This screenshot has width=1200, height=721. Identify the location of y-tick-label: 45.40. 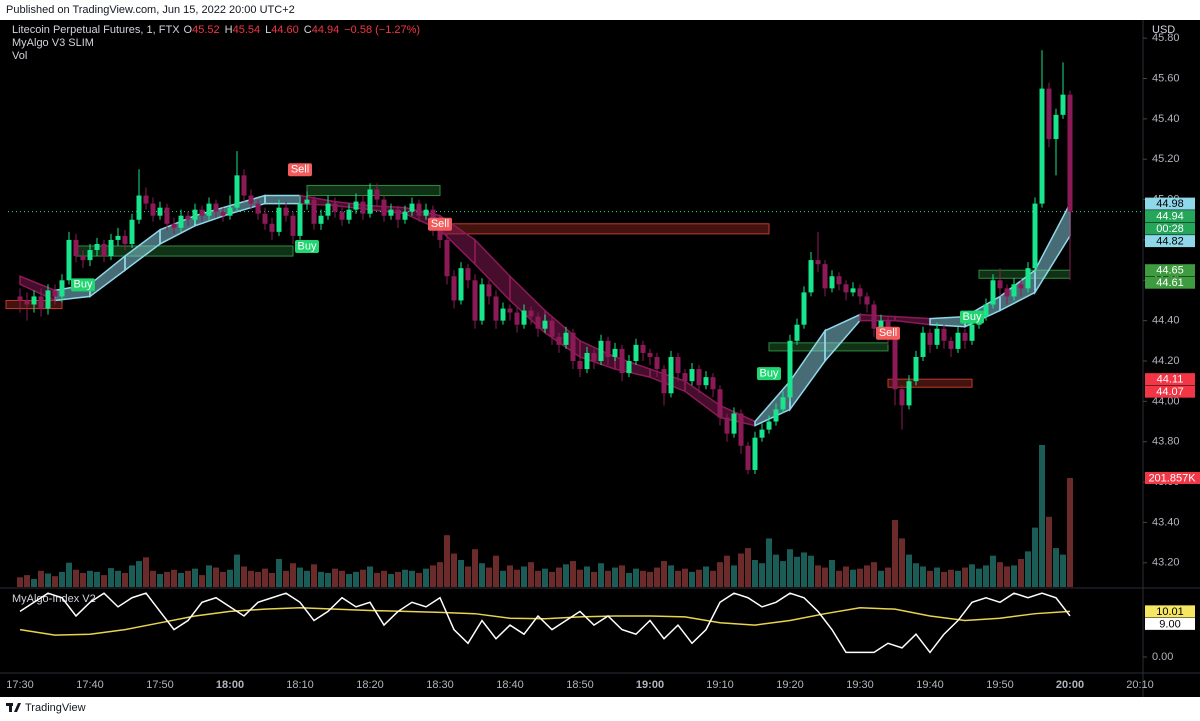
(1166, 119).